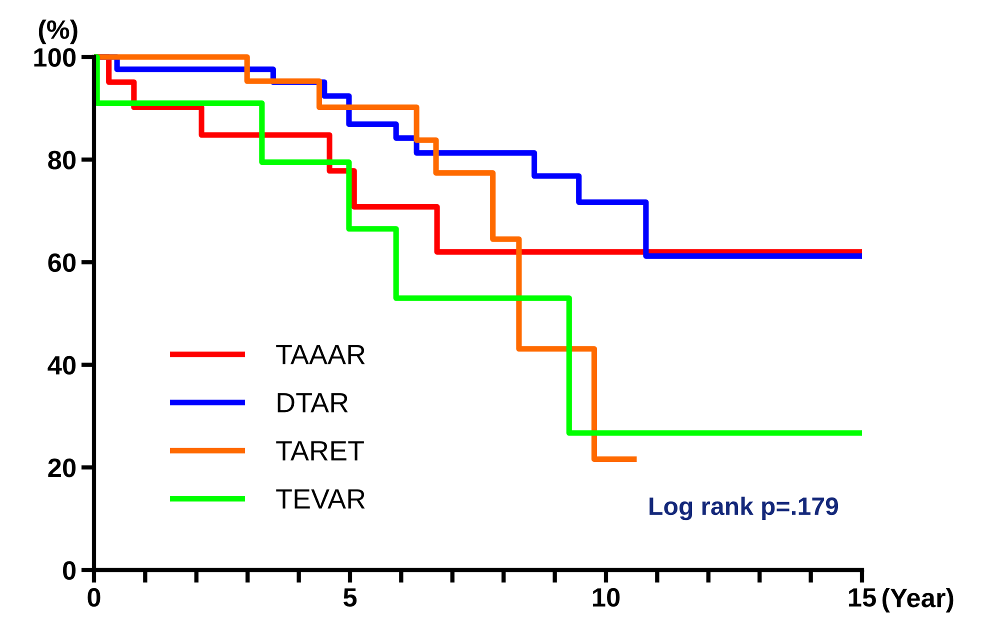  Describe the element at coordinates (69, 570) in the screenshot. I see `y-tick-label: 0` at that location.